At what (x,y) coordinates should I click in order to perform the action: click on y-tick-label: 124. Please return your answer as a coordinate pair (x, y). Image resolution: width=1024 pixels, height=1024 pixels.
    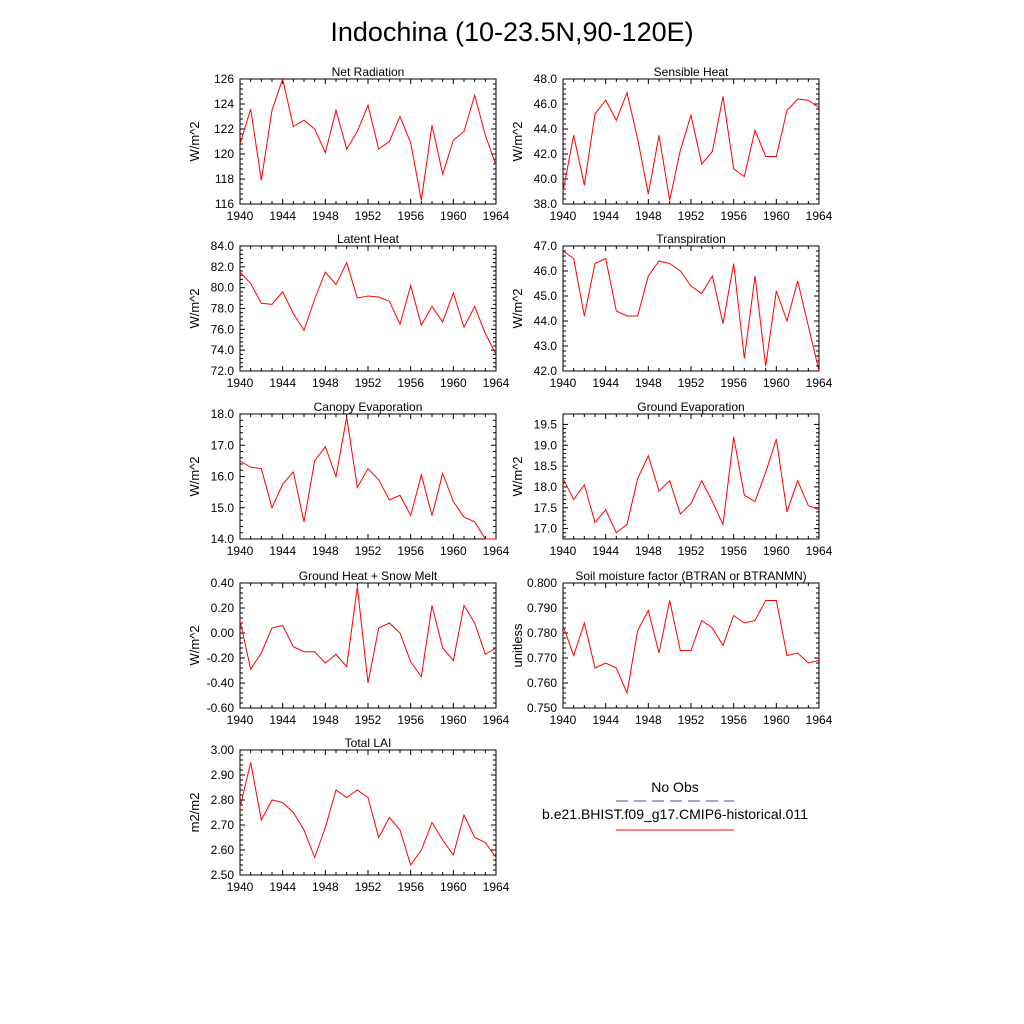
    Looking at the image, I should click on (224, 104).